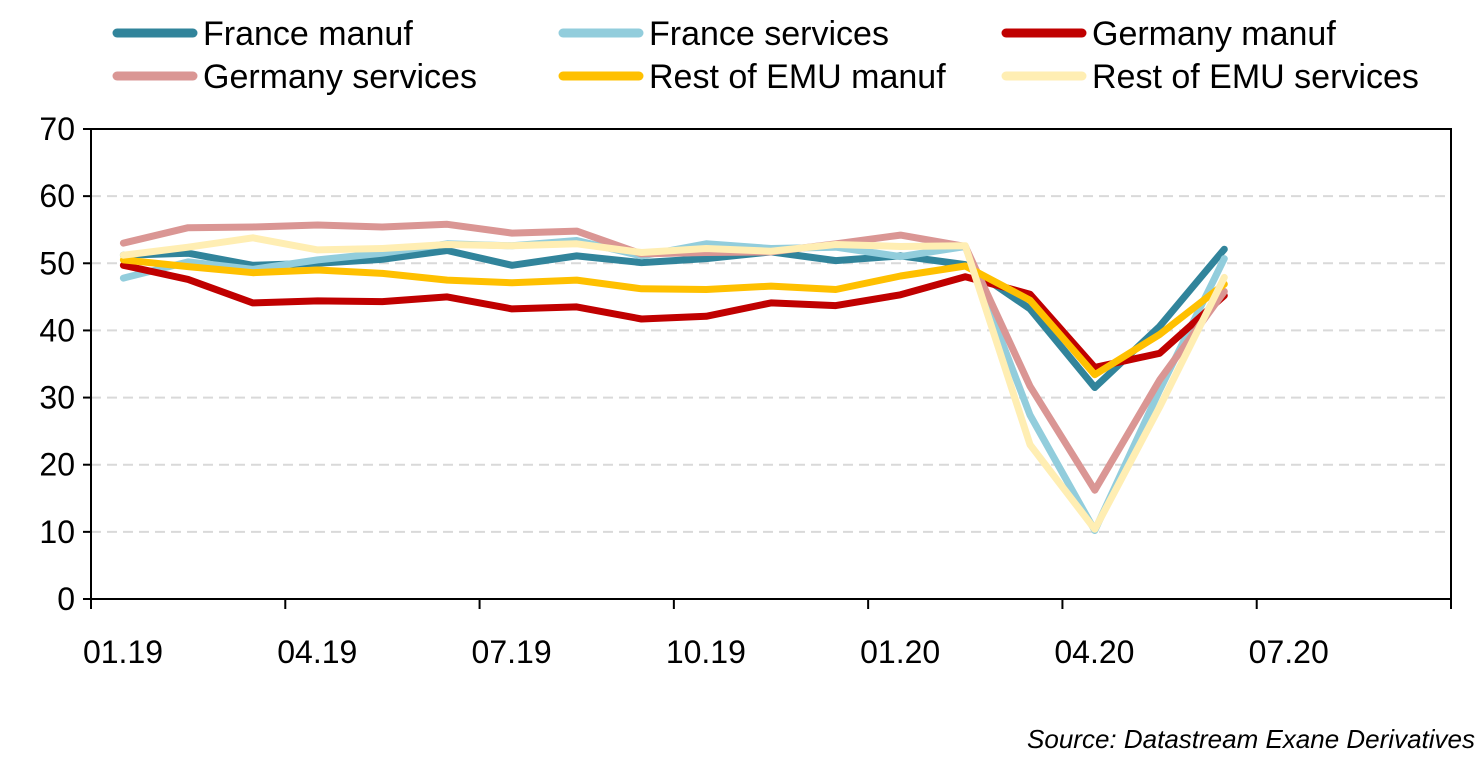 Image resolution: width=1479 pixels, height=763 pixels. What do you see at coordinates (769, 34) in the screenshot?
I see `legend-label: France services` at bounding box center [769, 34].